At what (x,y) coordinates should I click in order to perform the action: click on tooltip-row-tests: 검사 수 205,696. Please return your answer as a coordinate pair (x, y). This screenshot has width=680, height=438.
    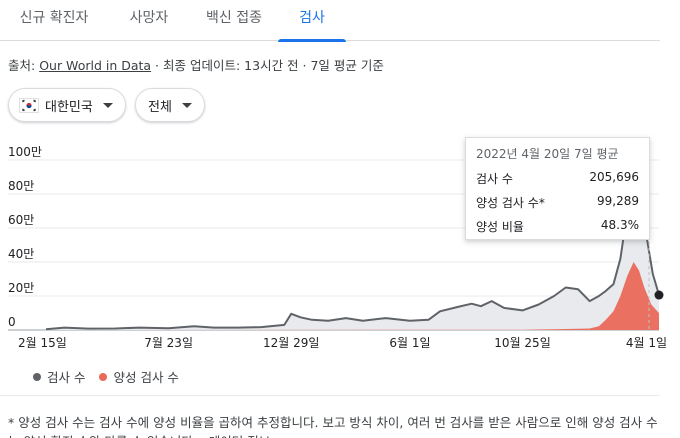
    Looking at the image, I should click on (557, 179).